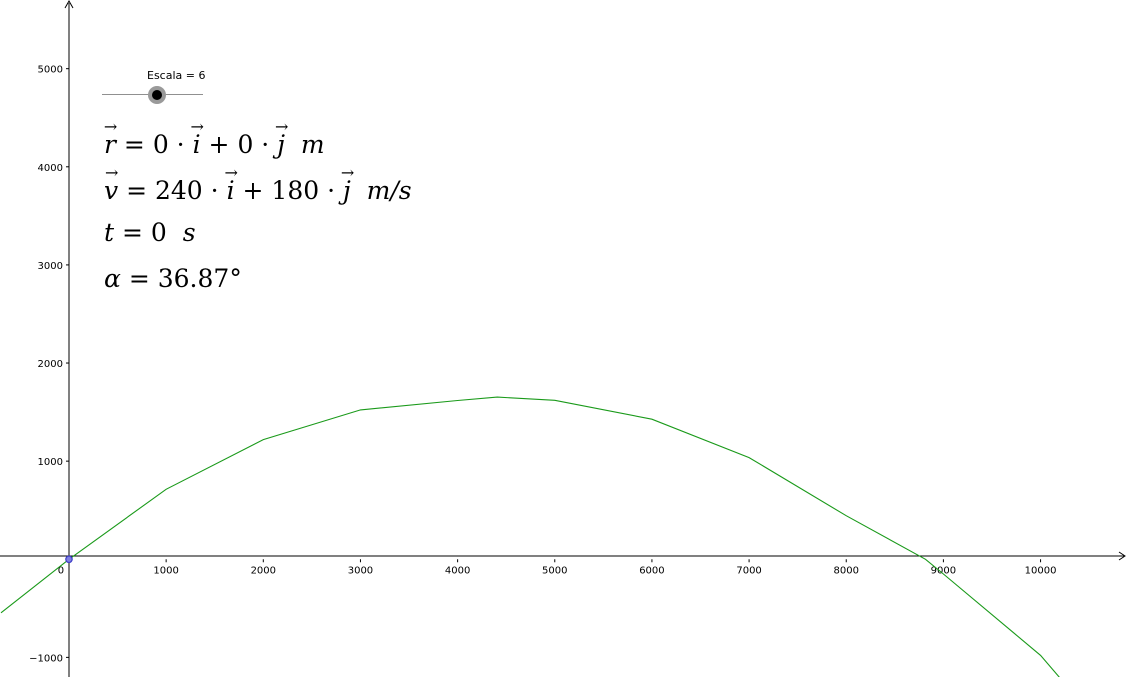 This screenshot has width=1128, height=677. I want to click on x-tick-label: 6000, so click(651, 570).